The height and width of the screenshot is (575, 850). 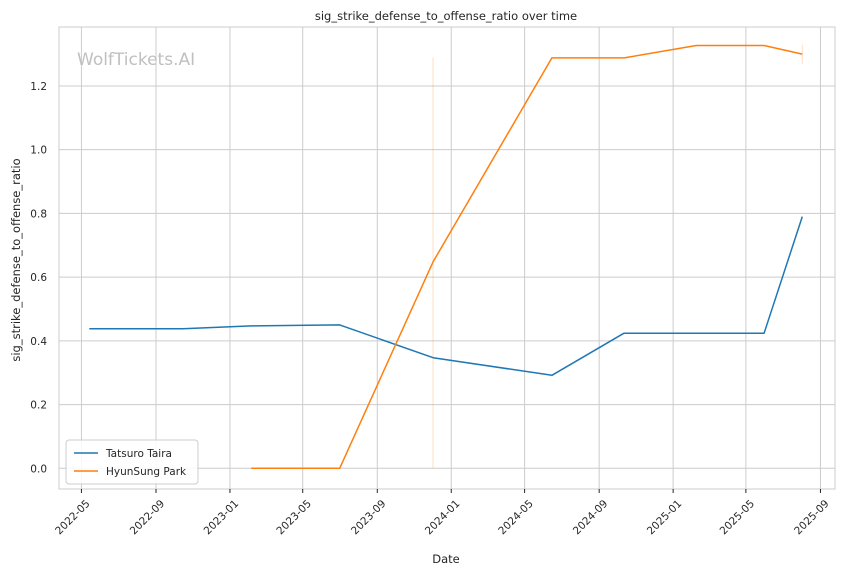 I want to click on y-tick-label: 0.6, so click(x=38, y=278).